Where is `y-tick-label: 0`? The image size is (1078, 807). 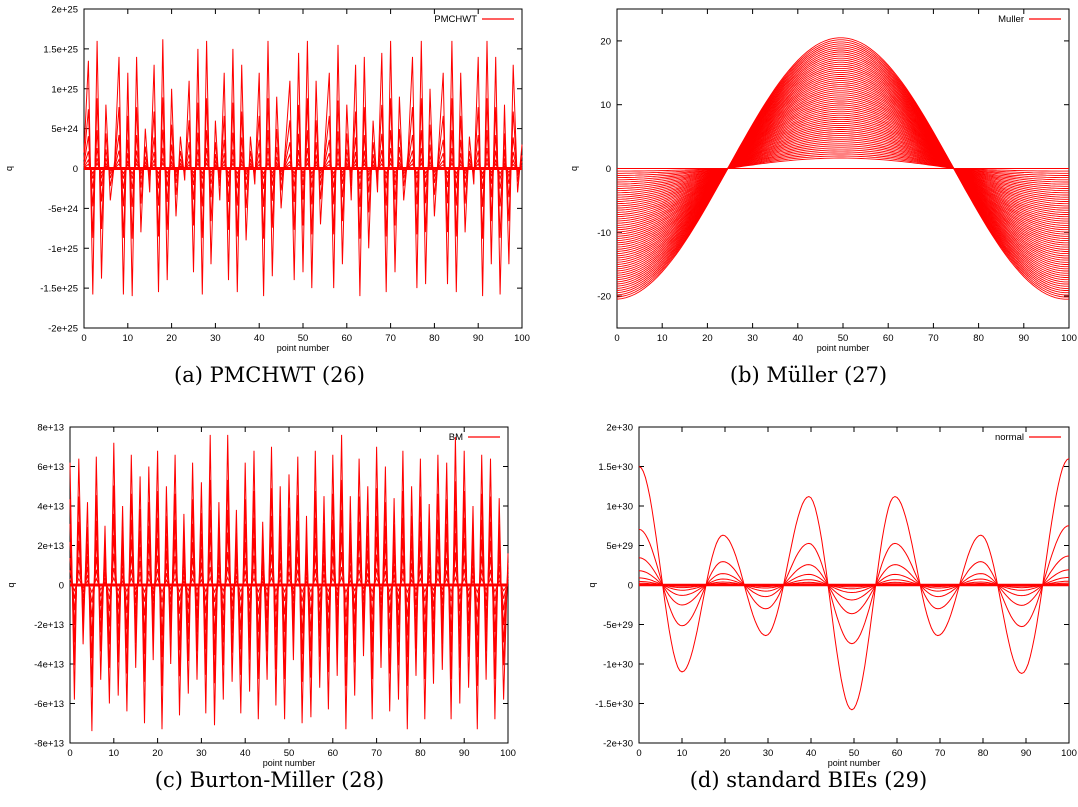 y-tick-label: 0 is located at coordinates (75, 169).